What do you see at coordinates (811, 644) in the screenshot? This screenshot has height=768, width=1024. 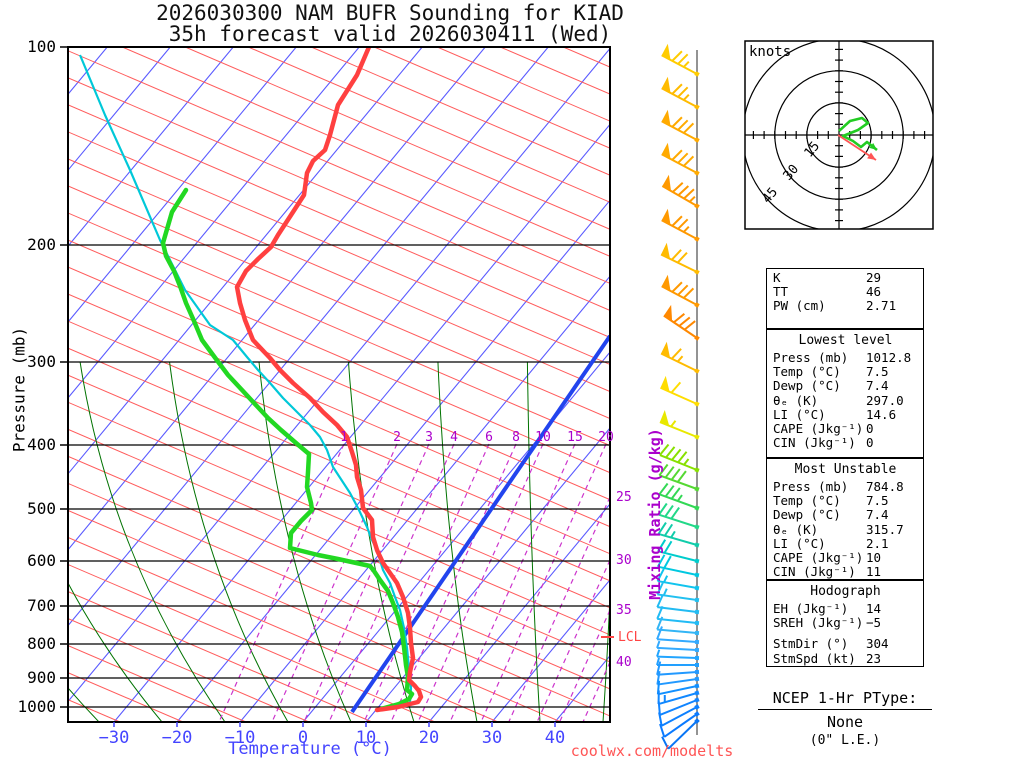 I see `indices-row-label: StmDir (°)` at bounding box center [811, 644].